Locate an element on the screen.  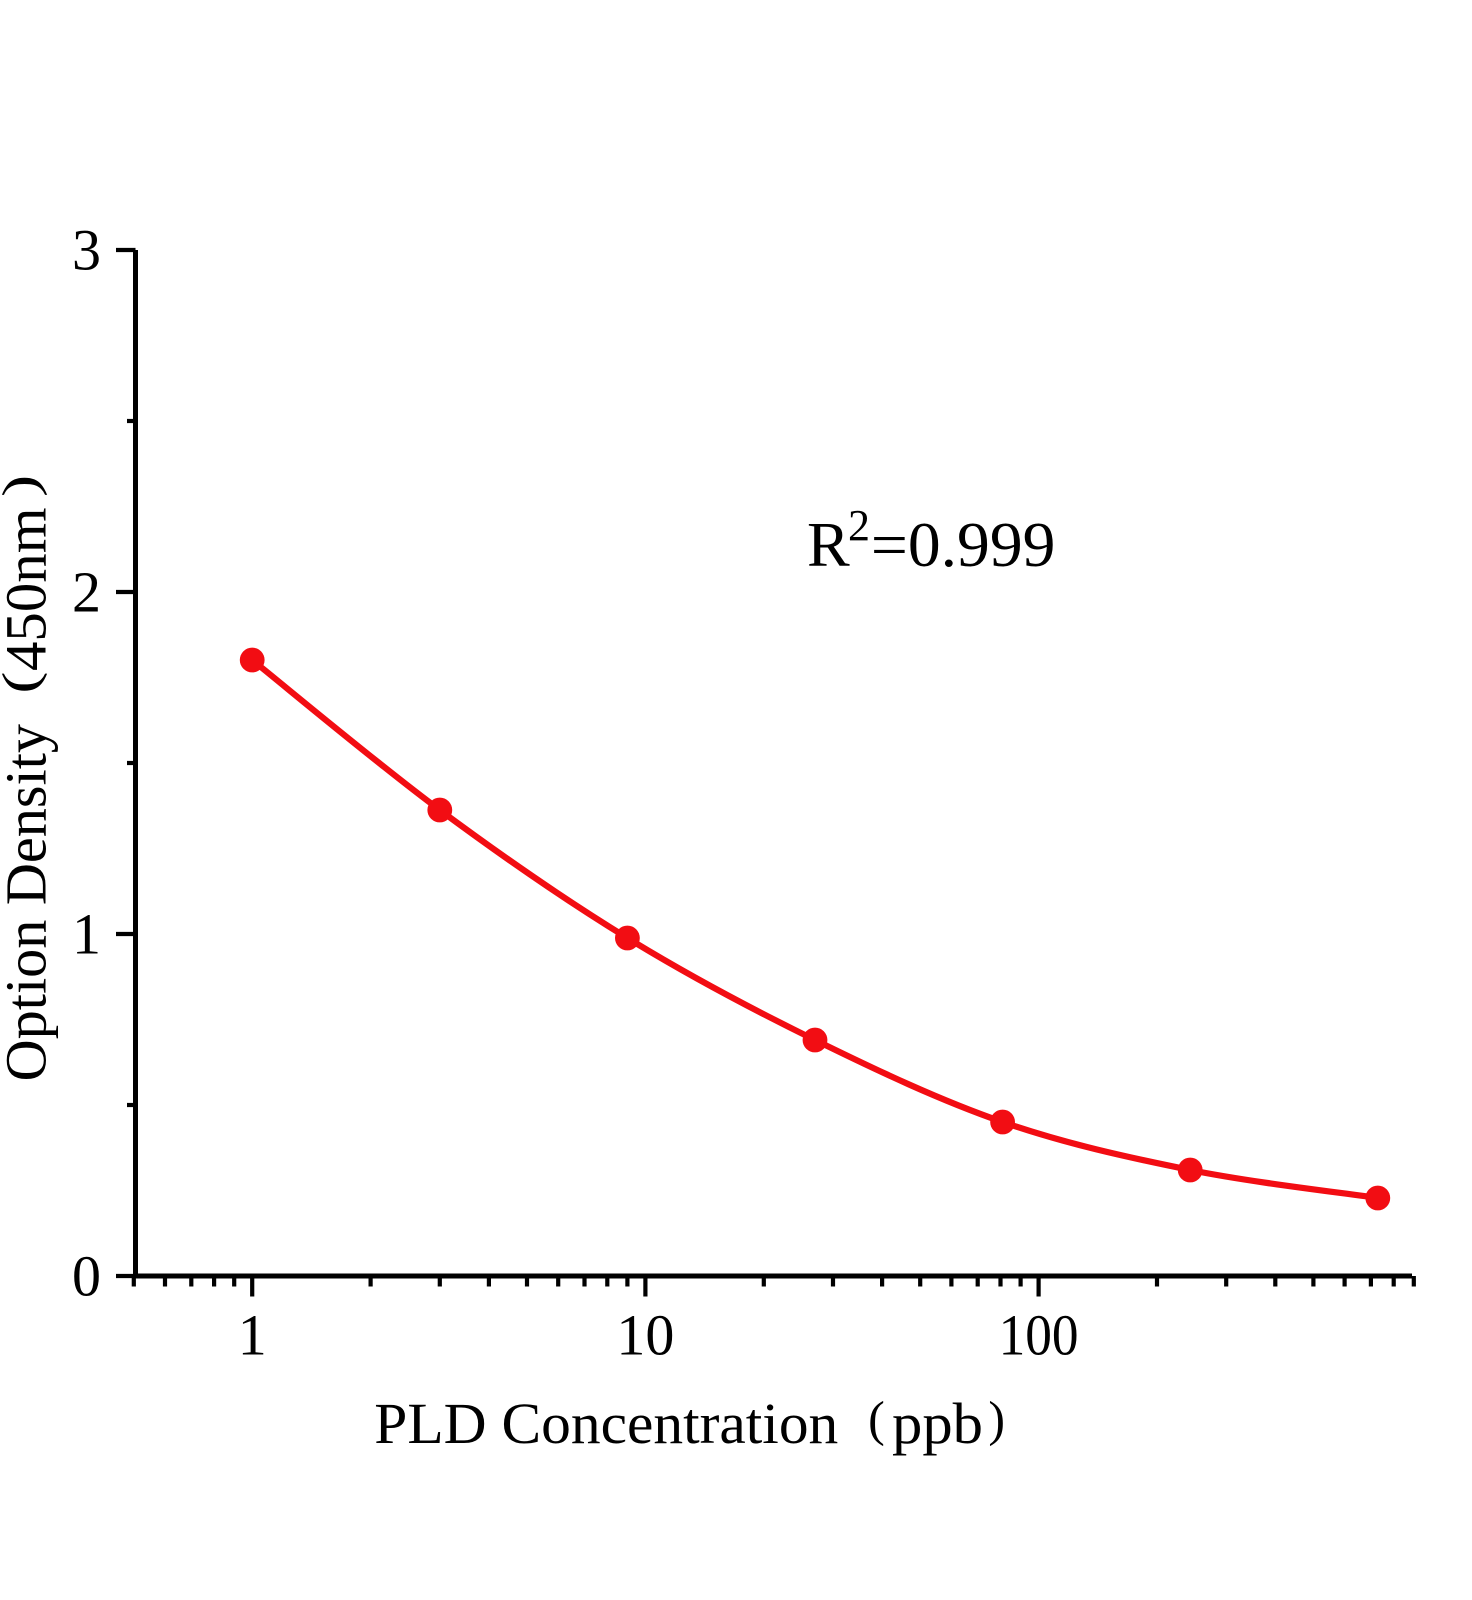
svg-text: Option Density is located at coordinates (29, 902).